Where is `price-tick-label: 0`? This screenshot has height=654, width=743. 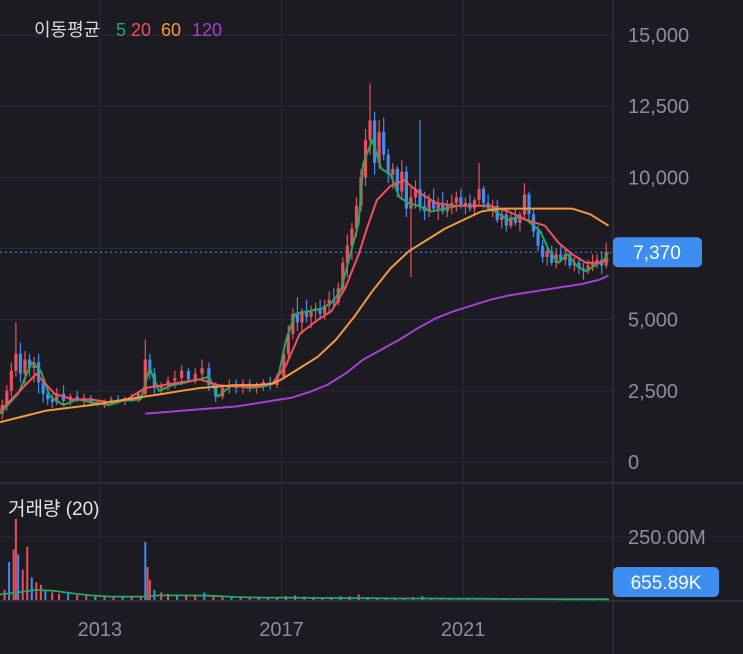 price-tick-label: 0 is located at coordinates (633, 463).